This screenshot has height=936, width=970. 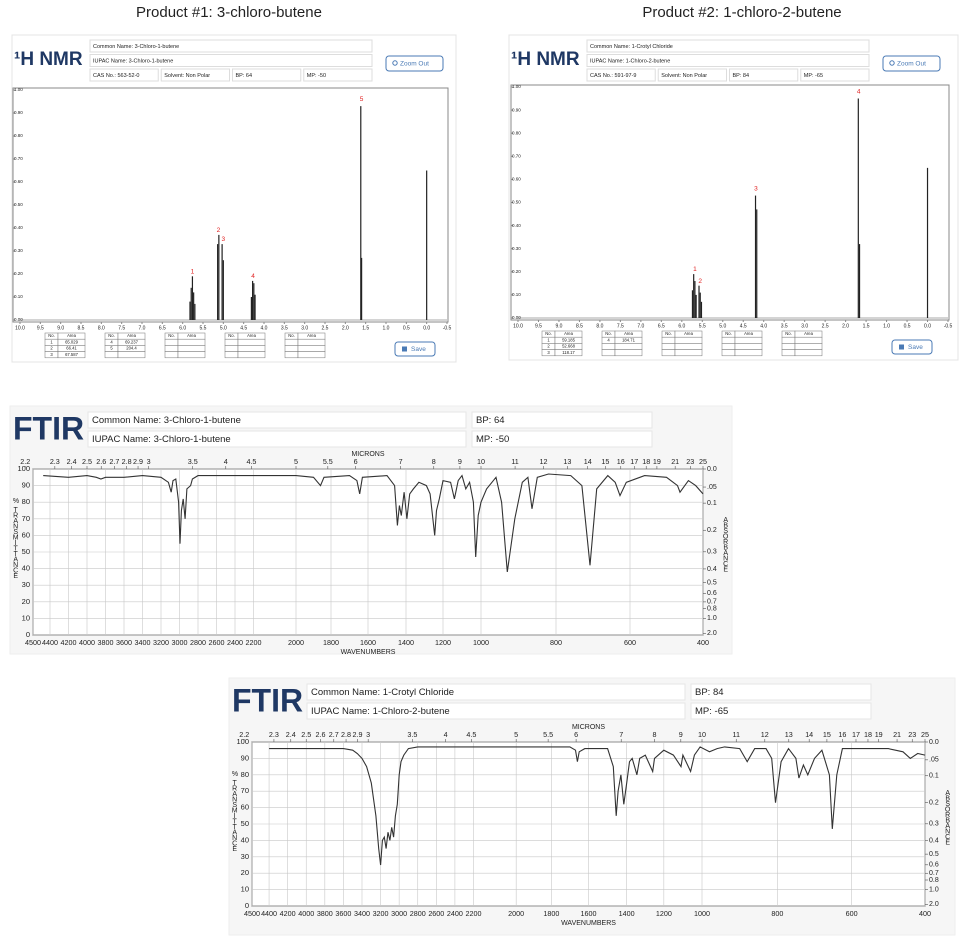 What do you see at coordinates (934, 760) in the screenshot?
I see `y2-tick-label: .05` at bounding box center [934, 760].